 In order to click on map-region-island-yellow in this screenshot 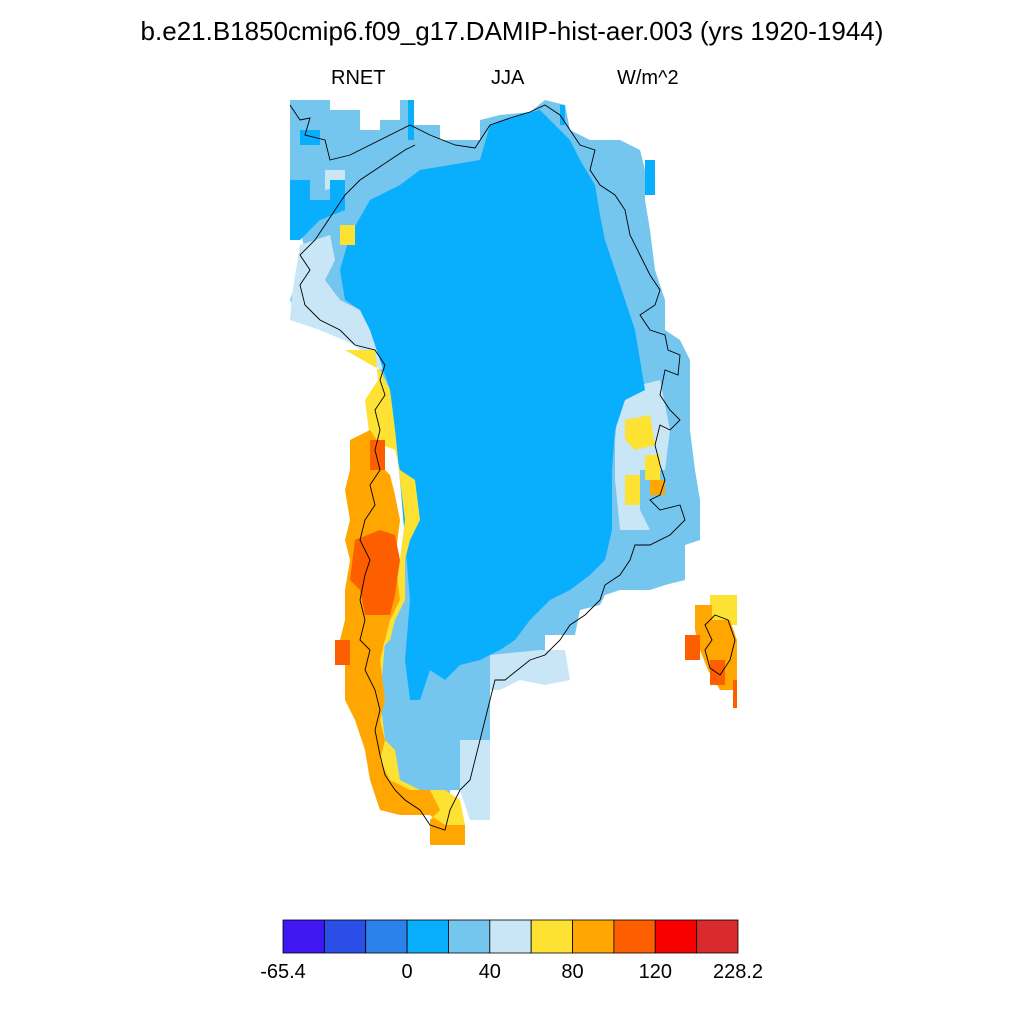, I will do `click(723, 610)`.